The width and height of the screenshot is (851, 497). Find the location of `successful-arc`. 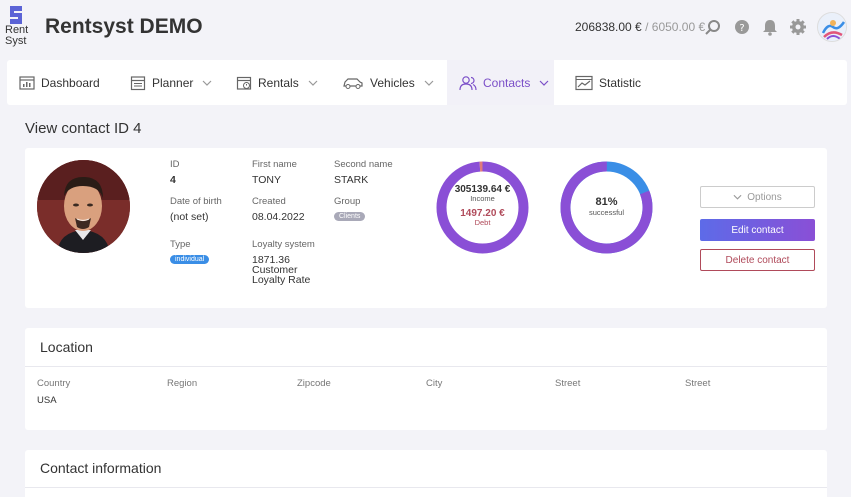

successful-arc is located at coordinates (606, 207).